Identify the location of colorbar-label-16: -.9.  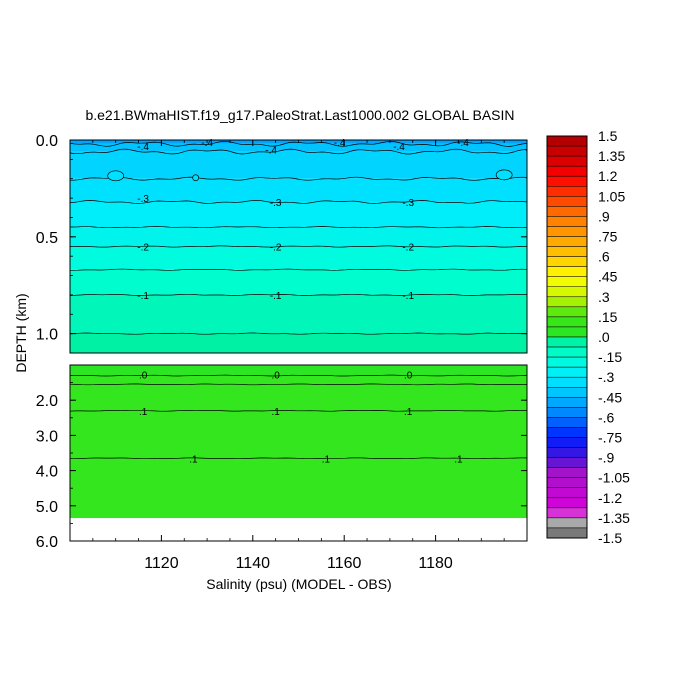
(606, 458).